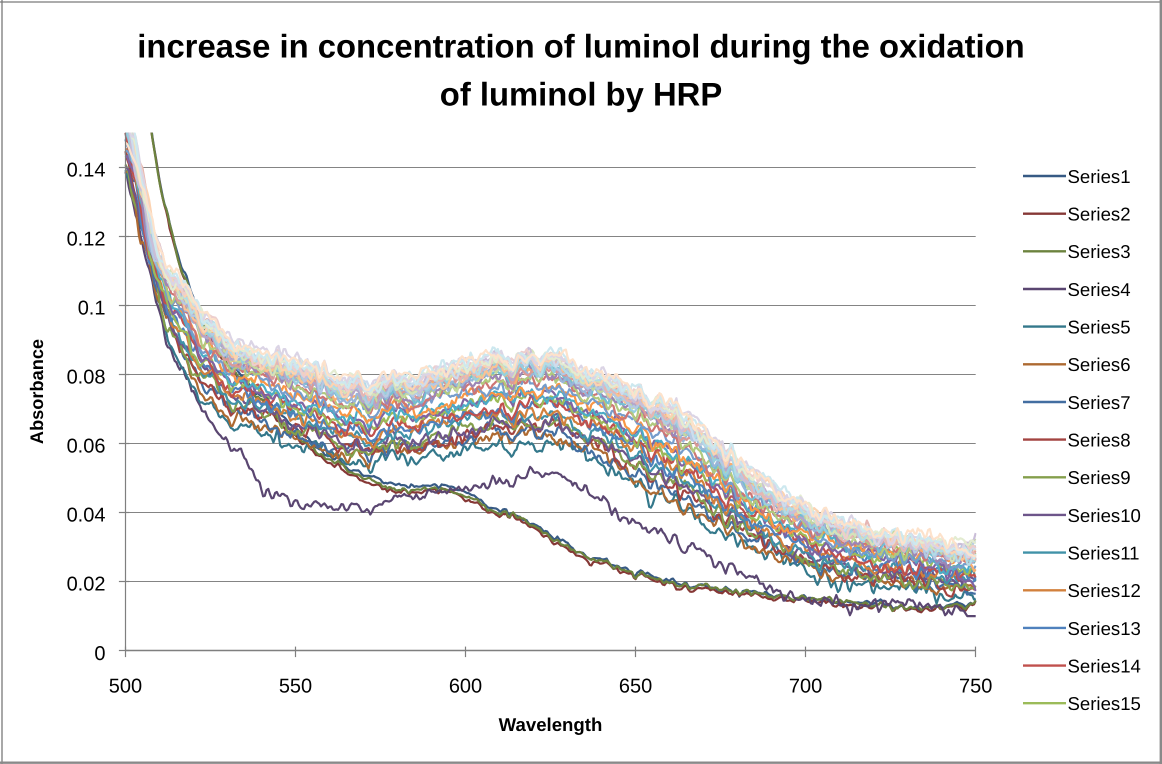 This screenshot has height=764, width=1162. Describe the element at coordinates (1099, 477) in the screenshot. I see `svg-text: Series9` at that location.